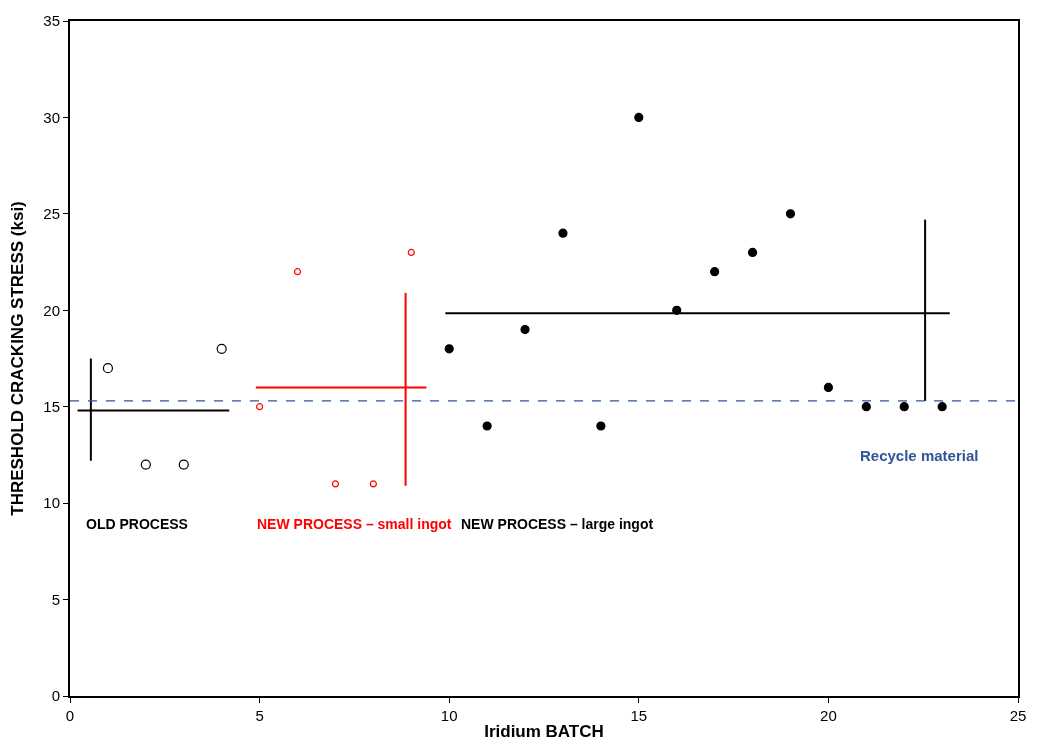 The width and height of the screenshot is (1038, 751). I want to click on annotation: NEW PROCESS – small ingot, so click(354, 524).